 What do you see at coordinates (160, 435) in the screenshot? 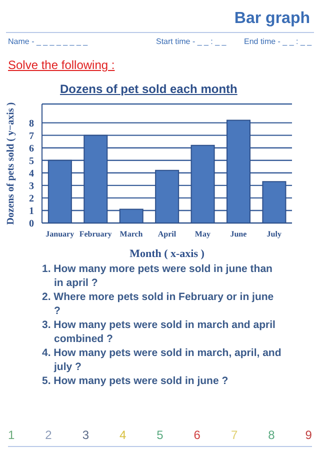
I see `text: 5` at bounding box center [160, 435].